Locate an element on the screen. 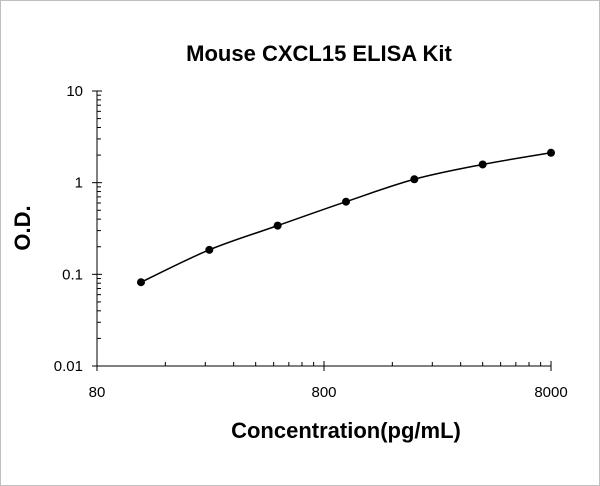 The height and width of the screenshot is (486, 600). x-tick-label: 8000 is located at coordinates (550, 392).